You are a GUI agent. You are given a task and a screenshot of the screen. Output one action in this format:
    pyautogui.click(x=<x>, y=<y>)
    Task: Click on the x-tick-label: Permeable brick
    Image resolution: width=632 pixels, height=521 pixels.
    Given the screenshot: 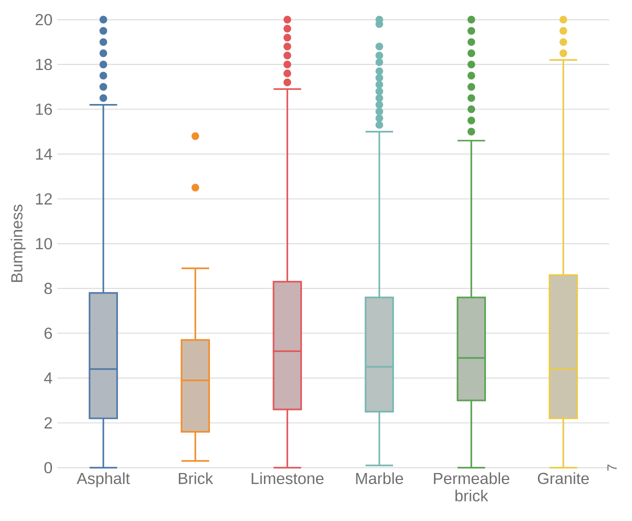 What is the action you would take?
    pyautogui.click(x=472, y=487)
    